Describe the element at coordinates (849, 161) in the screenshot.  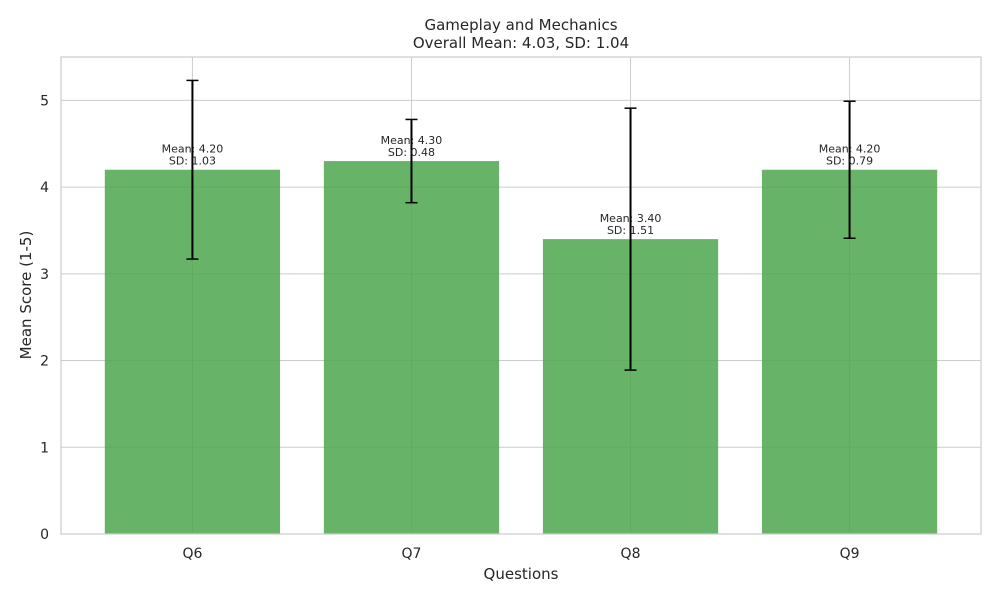
I see `bar-value-label: SD: 0.79` at that location.